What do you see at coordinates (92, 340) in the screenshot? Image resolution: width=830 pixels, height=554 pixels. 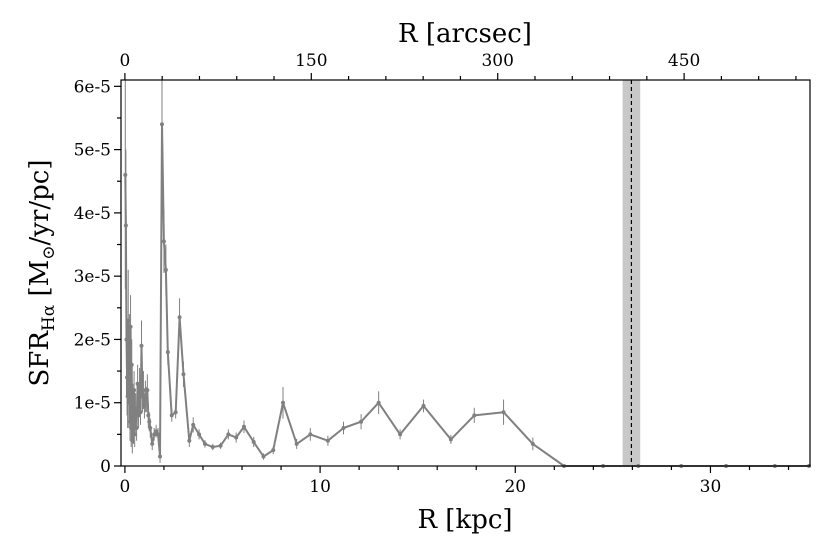 I see `y-tick-label: 2e-5` at bounding box center [92, 340].